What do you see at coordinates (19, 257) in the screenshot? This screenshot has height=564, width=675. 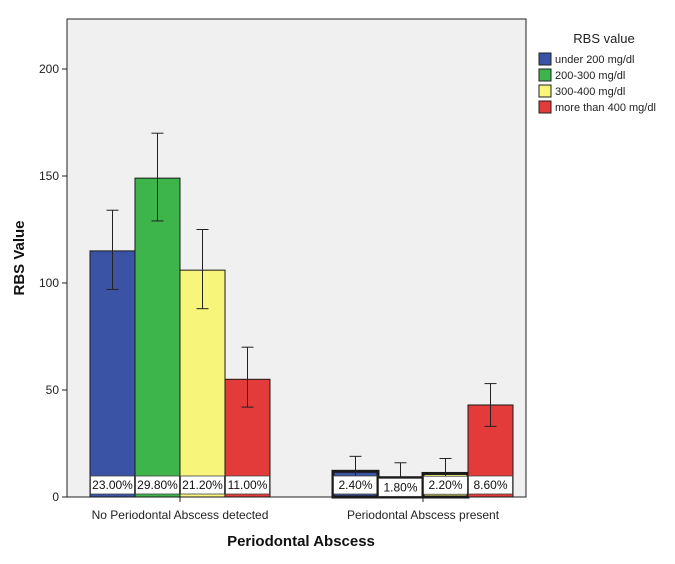 I see `y-axis-title: RBS Value` at bounding box center [19, 257].